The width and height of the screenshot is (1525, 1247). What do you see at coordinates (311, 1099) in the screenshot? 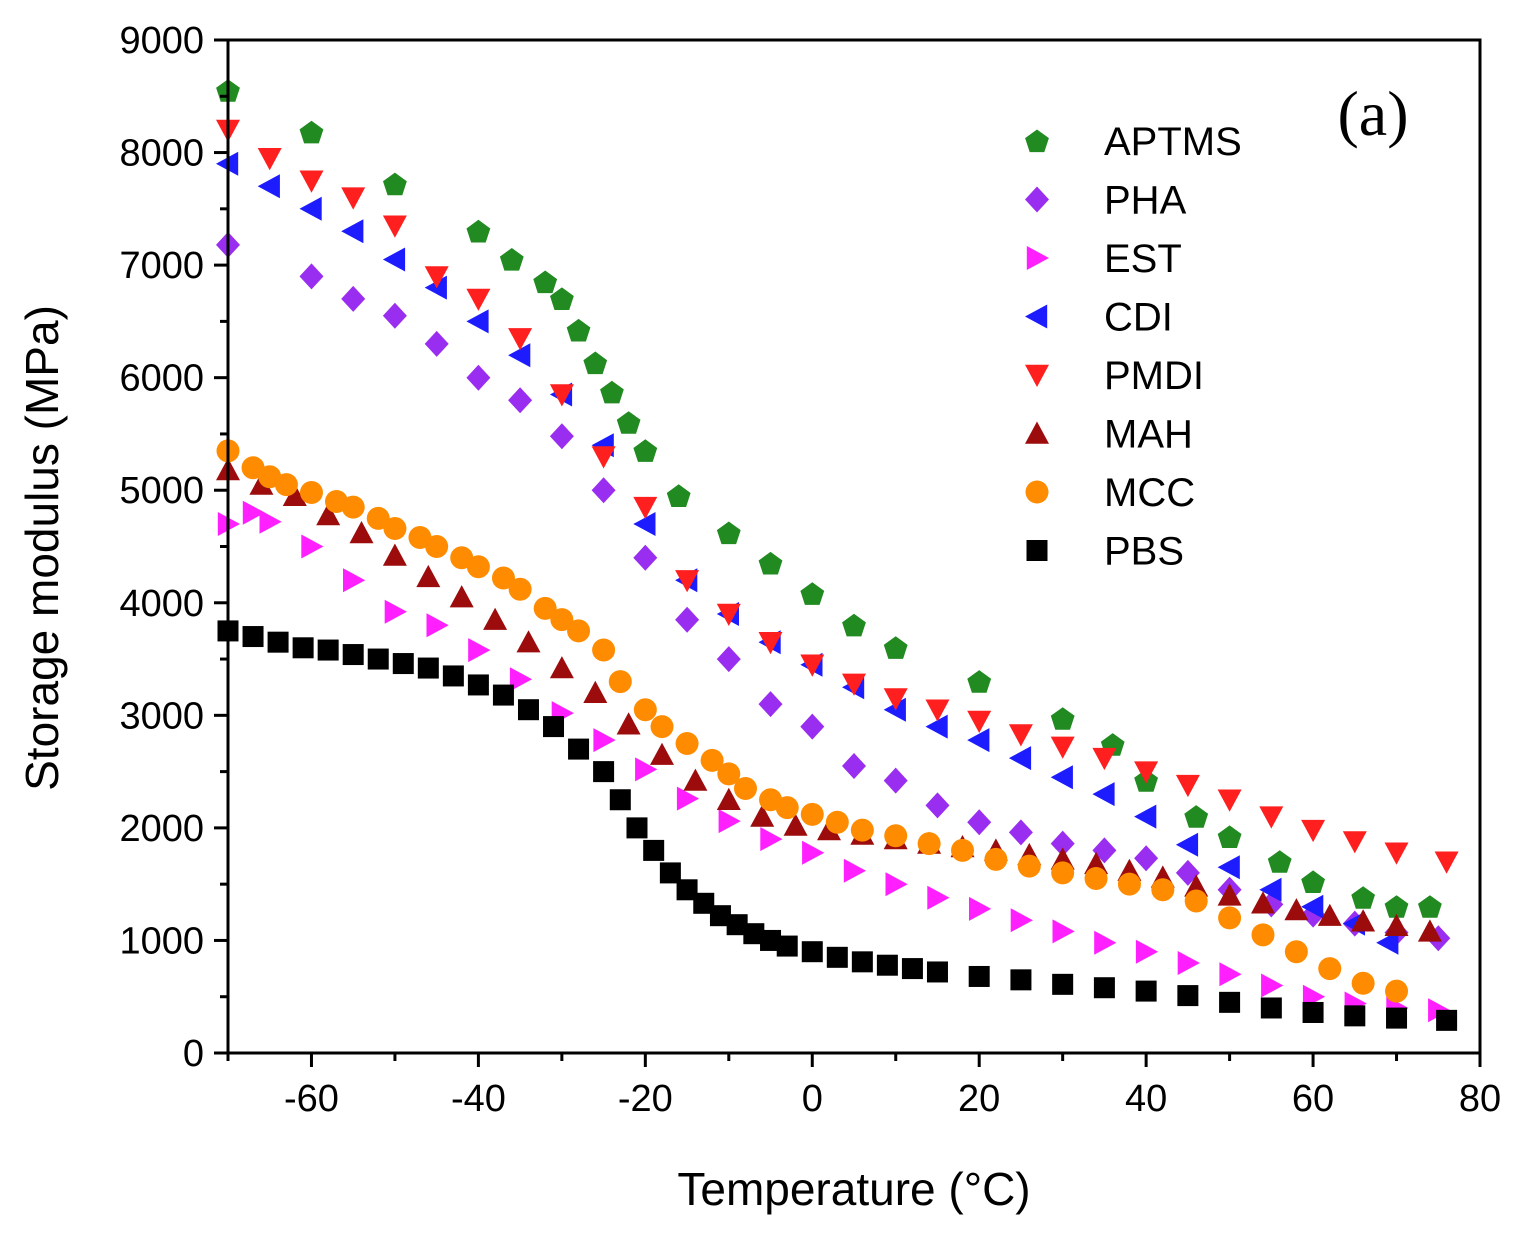
I see `x-tick-label: -60` at bounding box center [311, 1099].